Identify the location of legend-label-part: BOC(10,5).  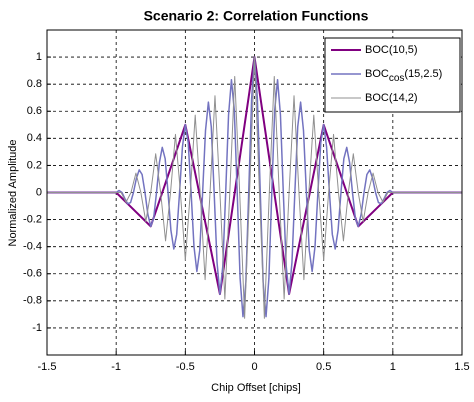
(391, 50).